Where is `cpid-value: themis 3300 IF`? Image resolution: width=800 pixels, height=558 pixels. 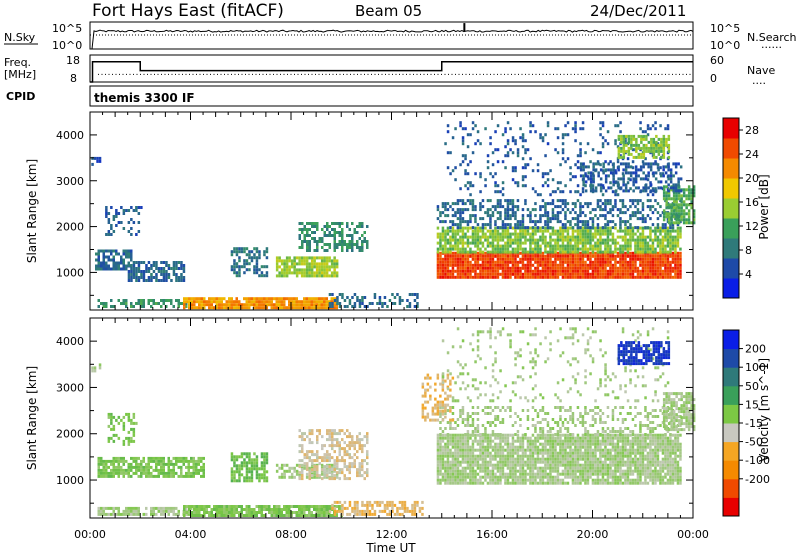 cpid-value: themis 3300 IF is located at coordinates (144, 98).